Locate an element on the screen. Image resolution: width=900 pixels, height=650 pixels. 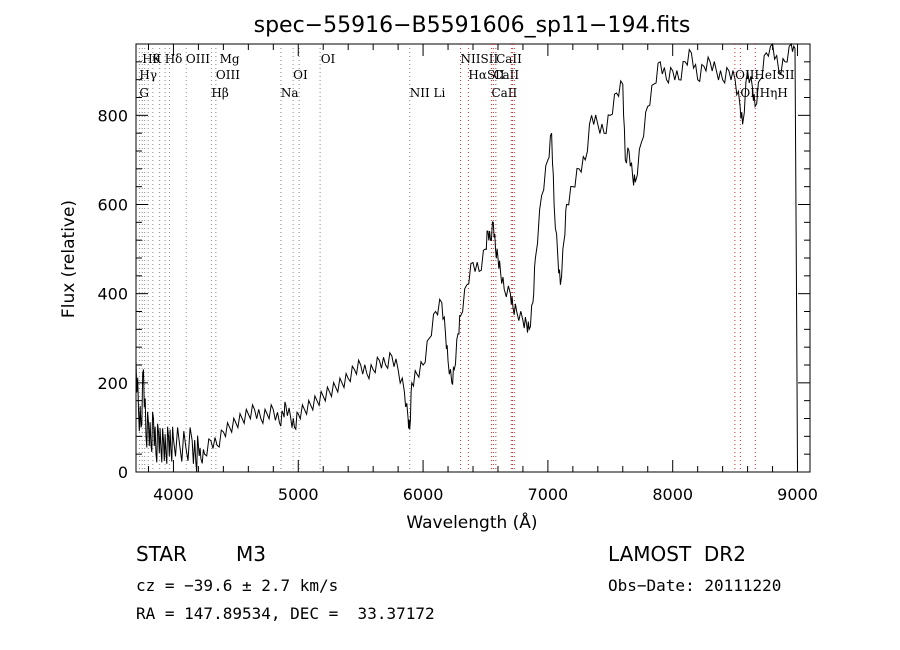
y-tick-label: 400 is located at coordinates (112, 294).